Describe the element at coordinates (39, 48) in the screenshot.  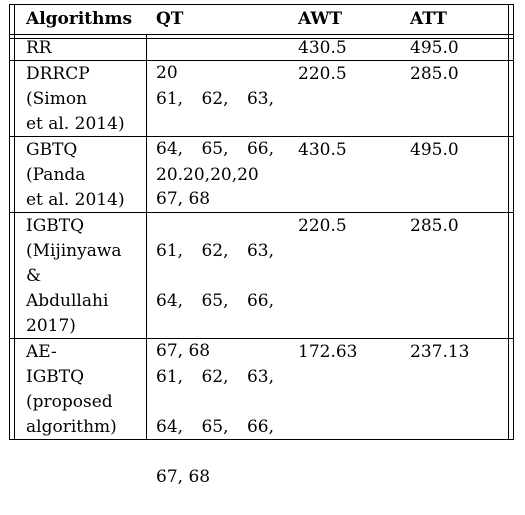
I see `row-algorithm: RR` at that location.